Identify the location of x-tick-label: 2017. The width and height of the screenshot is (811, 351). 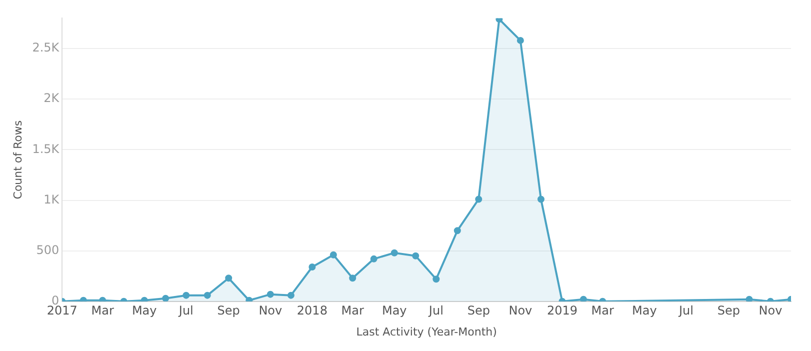
(62, 311).